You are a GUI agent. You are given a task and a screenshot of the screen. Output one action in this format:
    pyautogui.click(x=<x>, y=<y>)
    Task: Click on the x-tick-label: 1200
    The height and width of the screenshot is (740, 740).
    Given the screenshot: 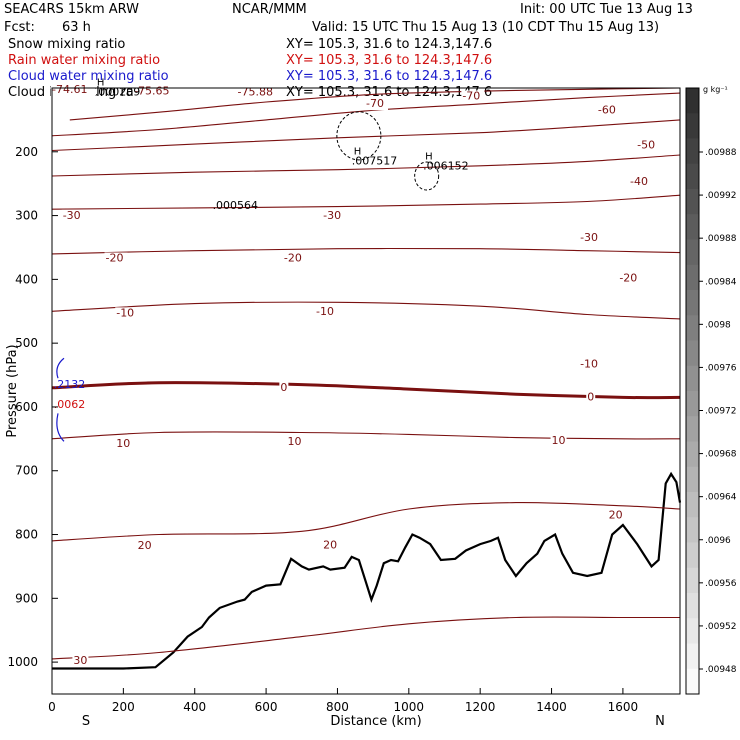 What is the action you would take?
    pyautogui.click(x=480, y=707)
    